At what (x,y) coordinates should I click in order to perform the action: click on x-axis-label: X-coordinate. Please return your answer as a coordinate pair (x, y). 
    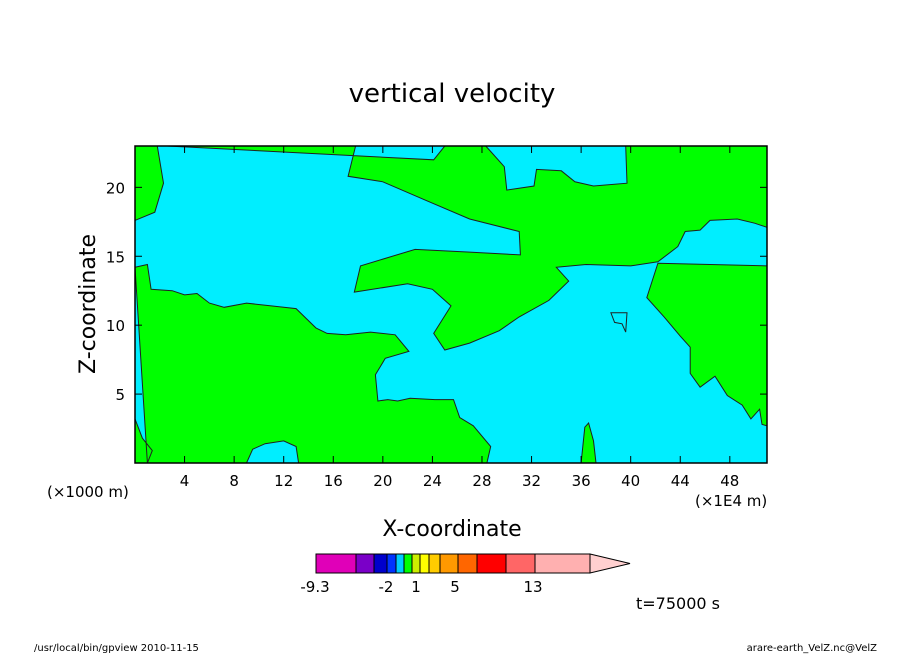
    Looking at the image, I should click on (451, 529).